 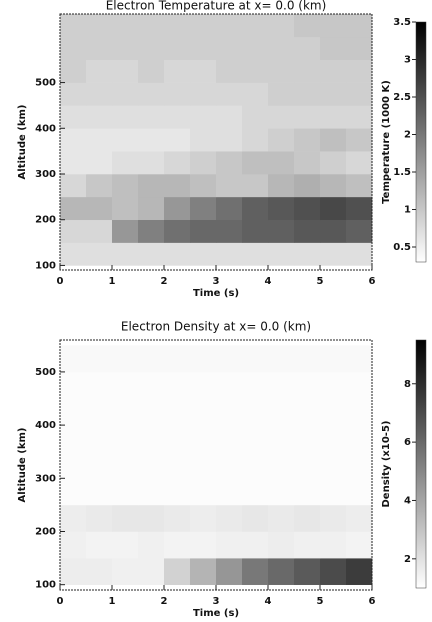 I want to click on x-tick-label: 2, so click(x=164, y=281).